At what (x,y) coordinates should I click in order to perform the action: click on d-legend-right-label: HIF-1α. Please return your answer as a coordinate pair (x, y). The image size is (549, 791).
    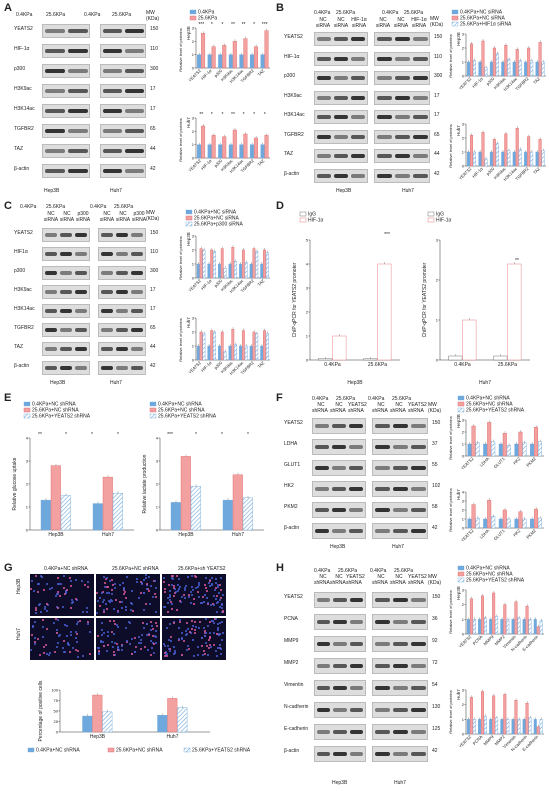
    Looking at the image, I should click on (444, 221).